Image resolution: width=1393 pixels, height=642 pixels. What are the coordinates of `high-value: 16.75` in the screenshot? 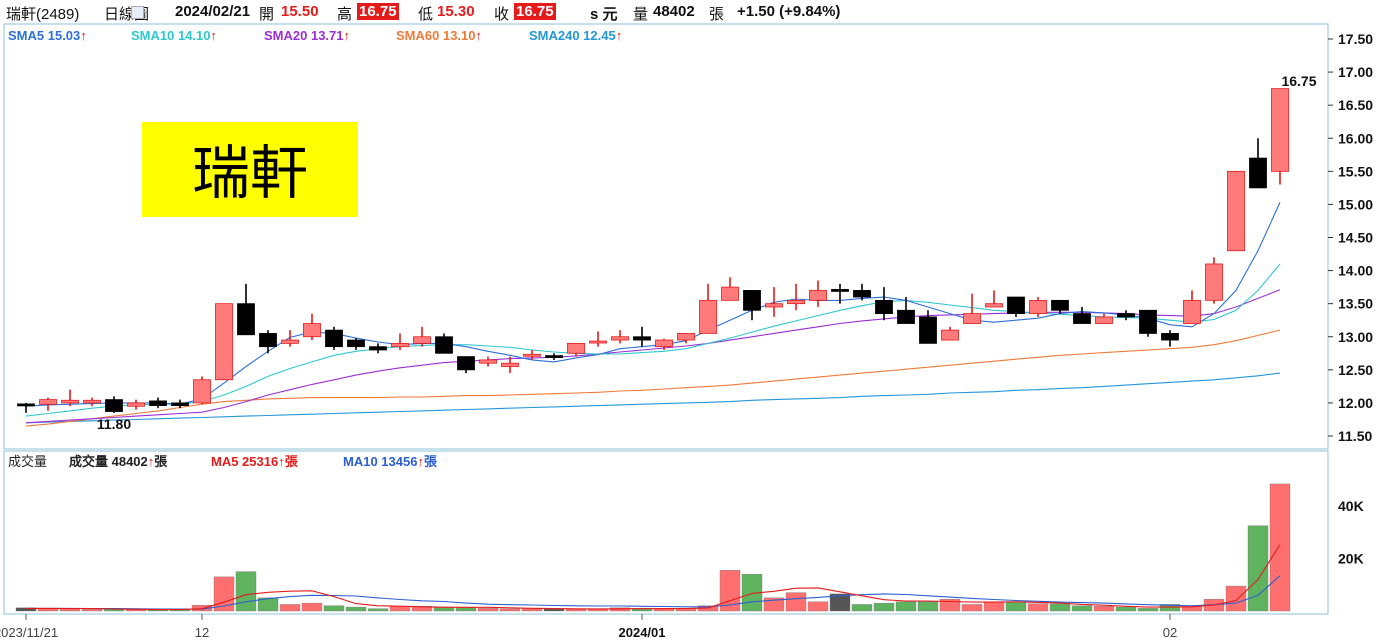 It's located at (378, 11).